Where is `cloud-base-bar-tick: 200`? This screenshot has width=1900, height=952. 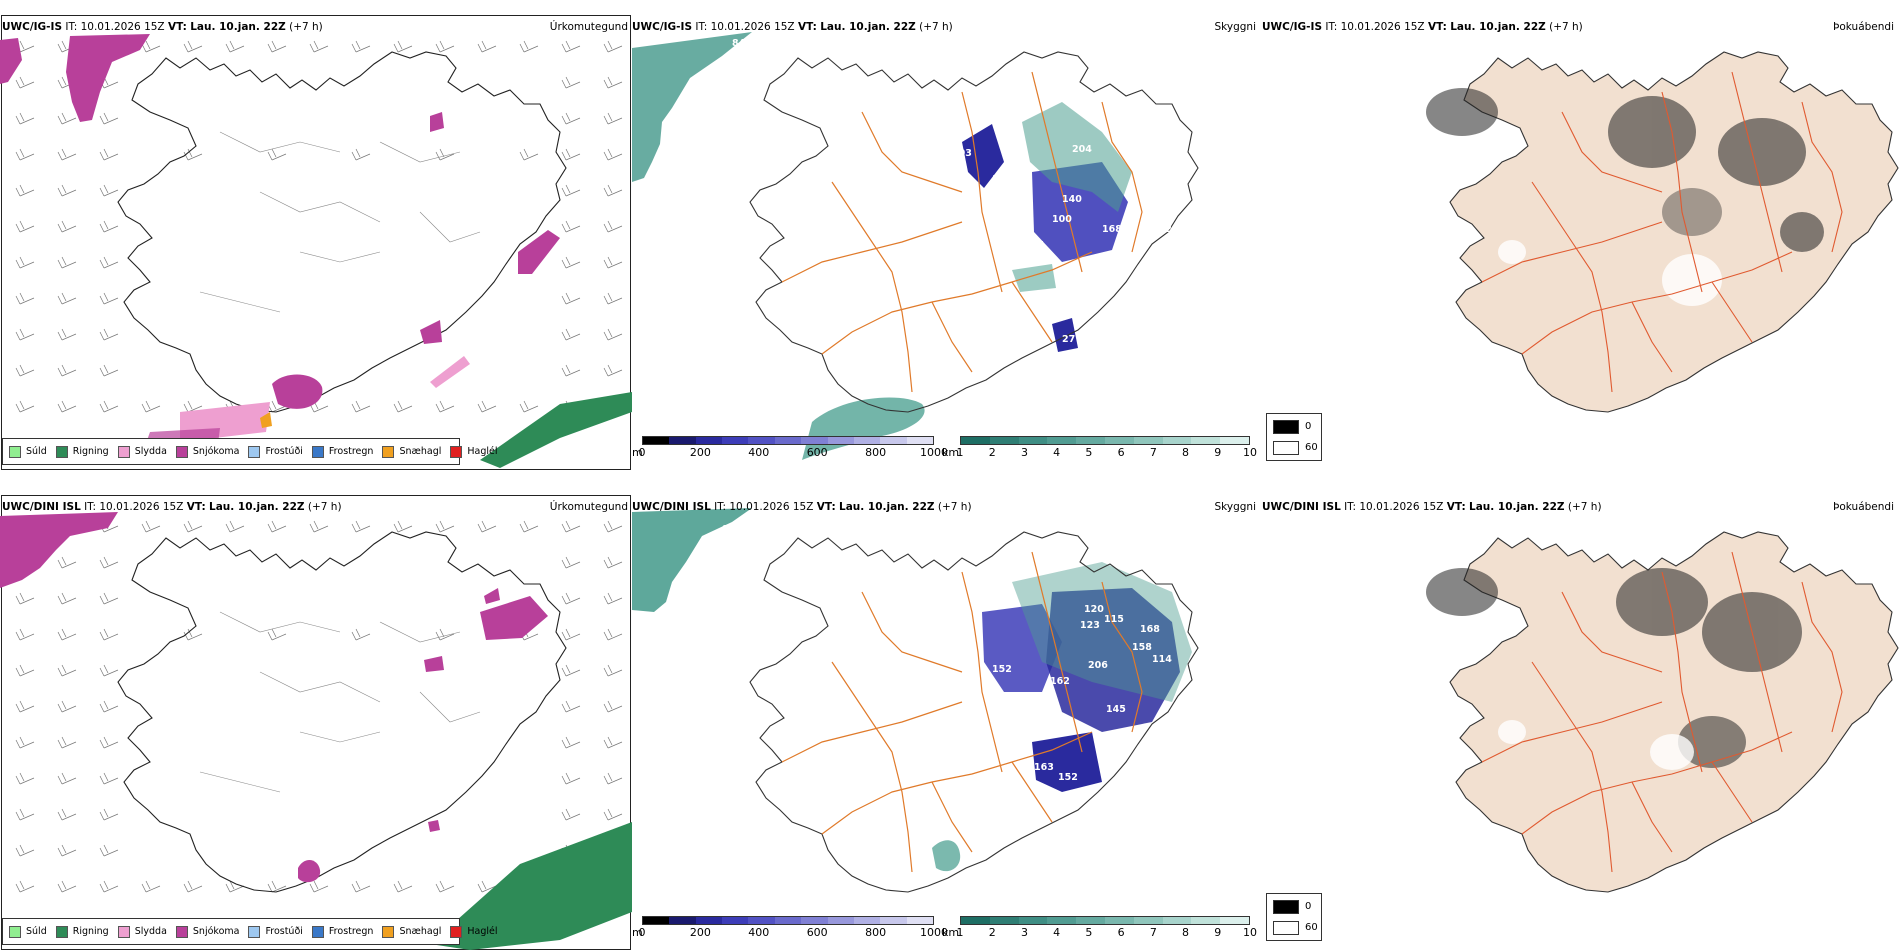
cloud-base-bar-tick: 200 is located at coordinates (700, 452).